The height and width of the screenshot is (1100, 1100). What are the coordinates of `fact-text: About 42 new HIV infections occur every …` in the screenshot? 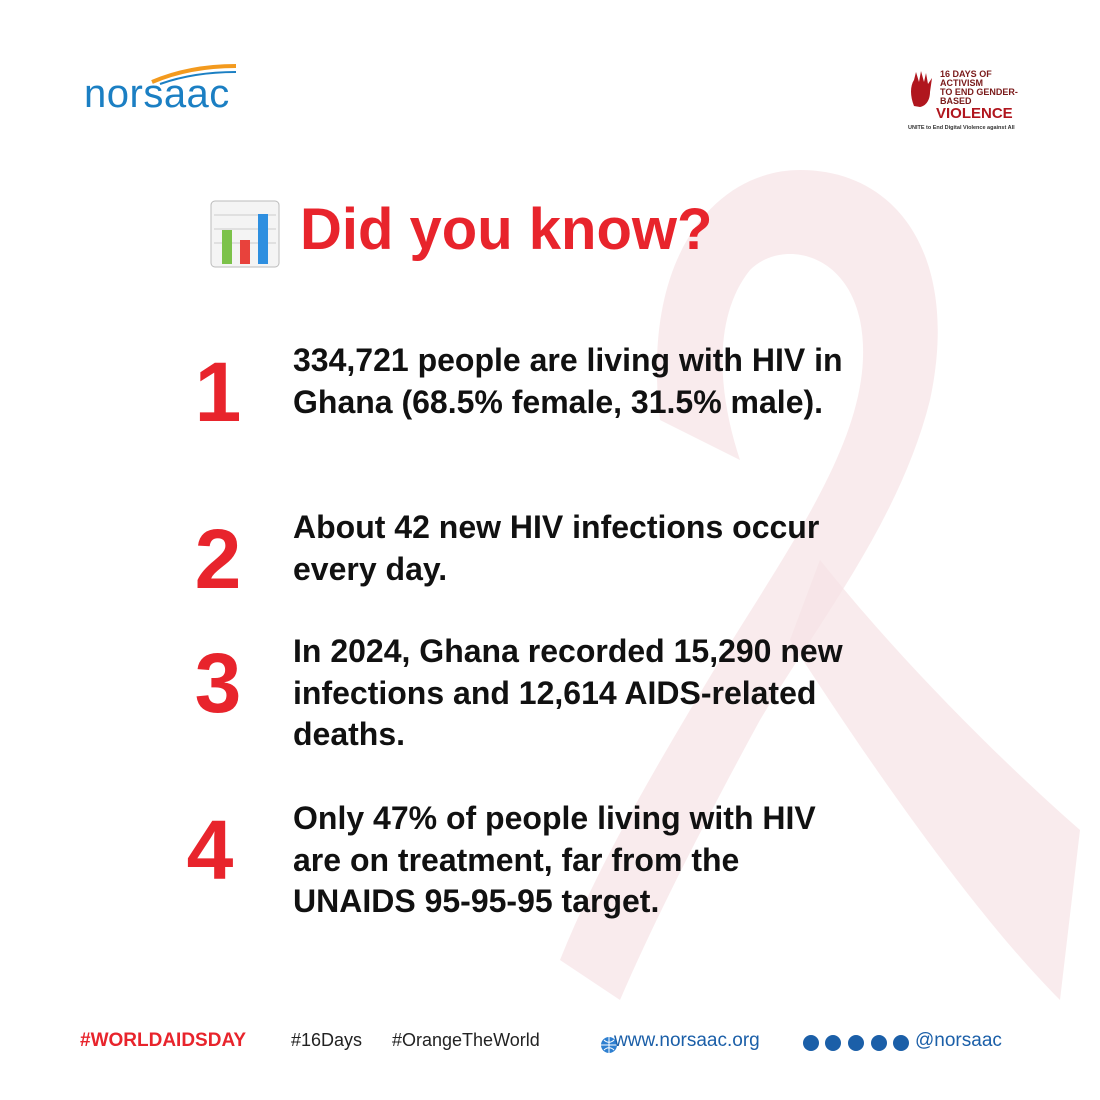 It's located at (556, 548).